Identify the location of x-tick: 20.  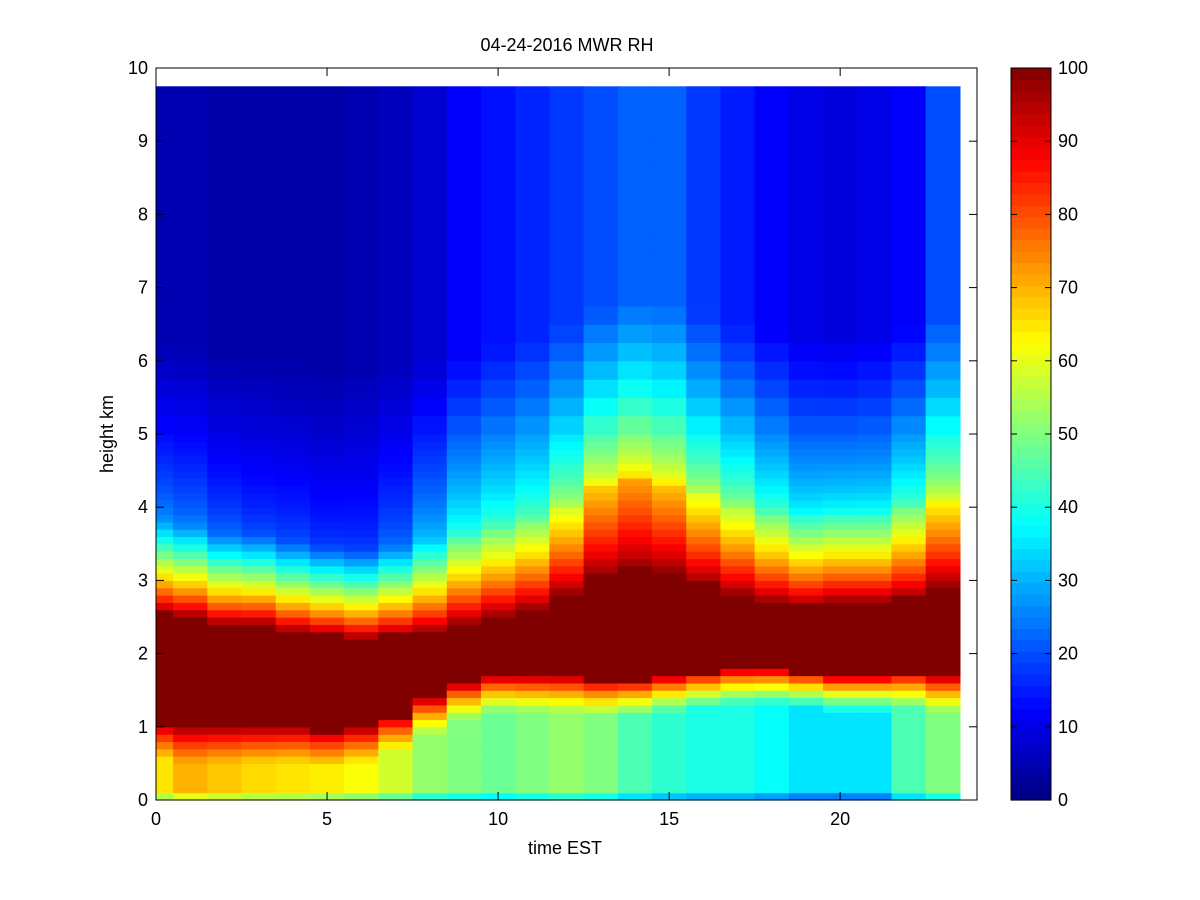
(840, 448).